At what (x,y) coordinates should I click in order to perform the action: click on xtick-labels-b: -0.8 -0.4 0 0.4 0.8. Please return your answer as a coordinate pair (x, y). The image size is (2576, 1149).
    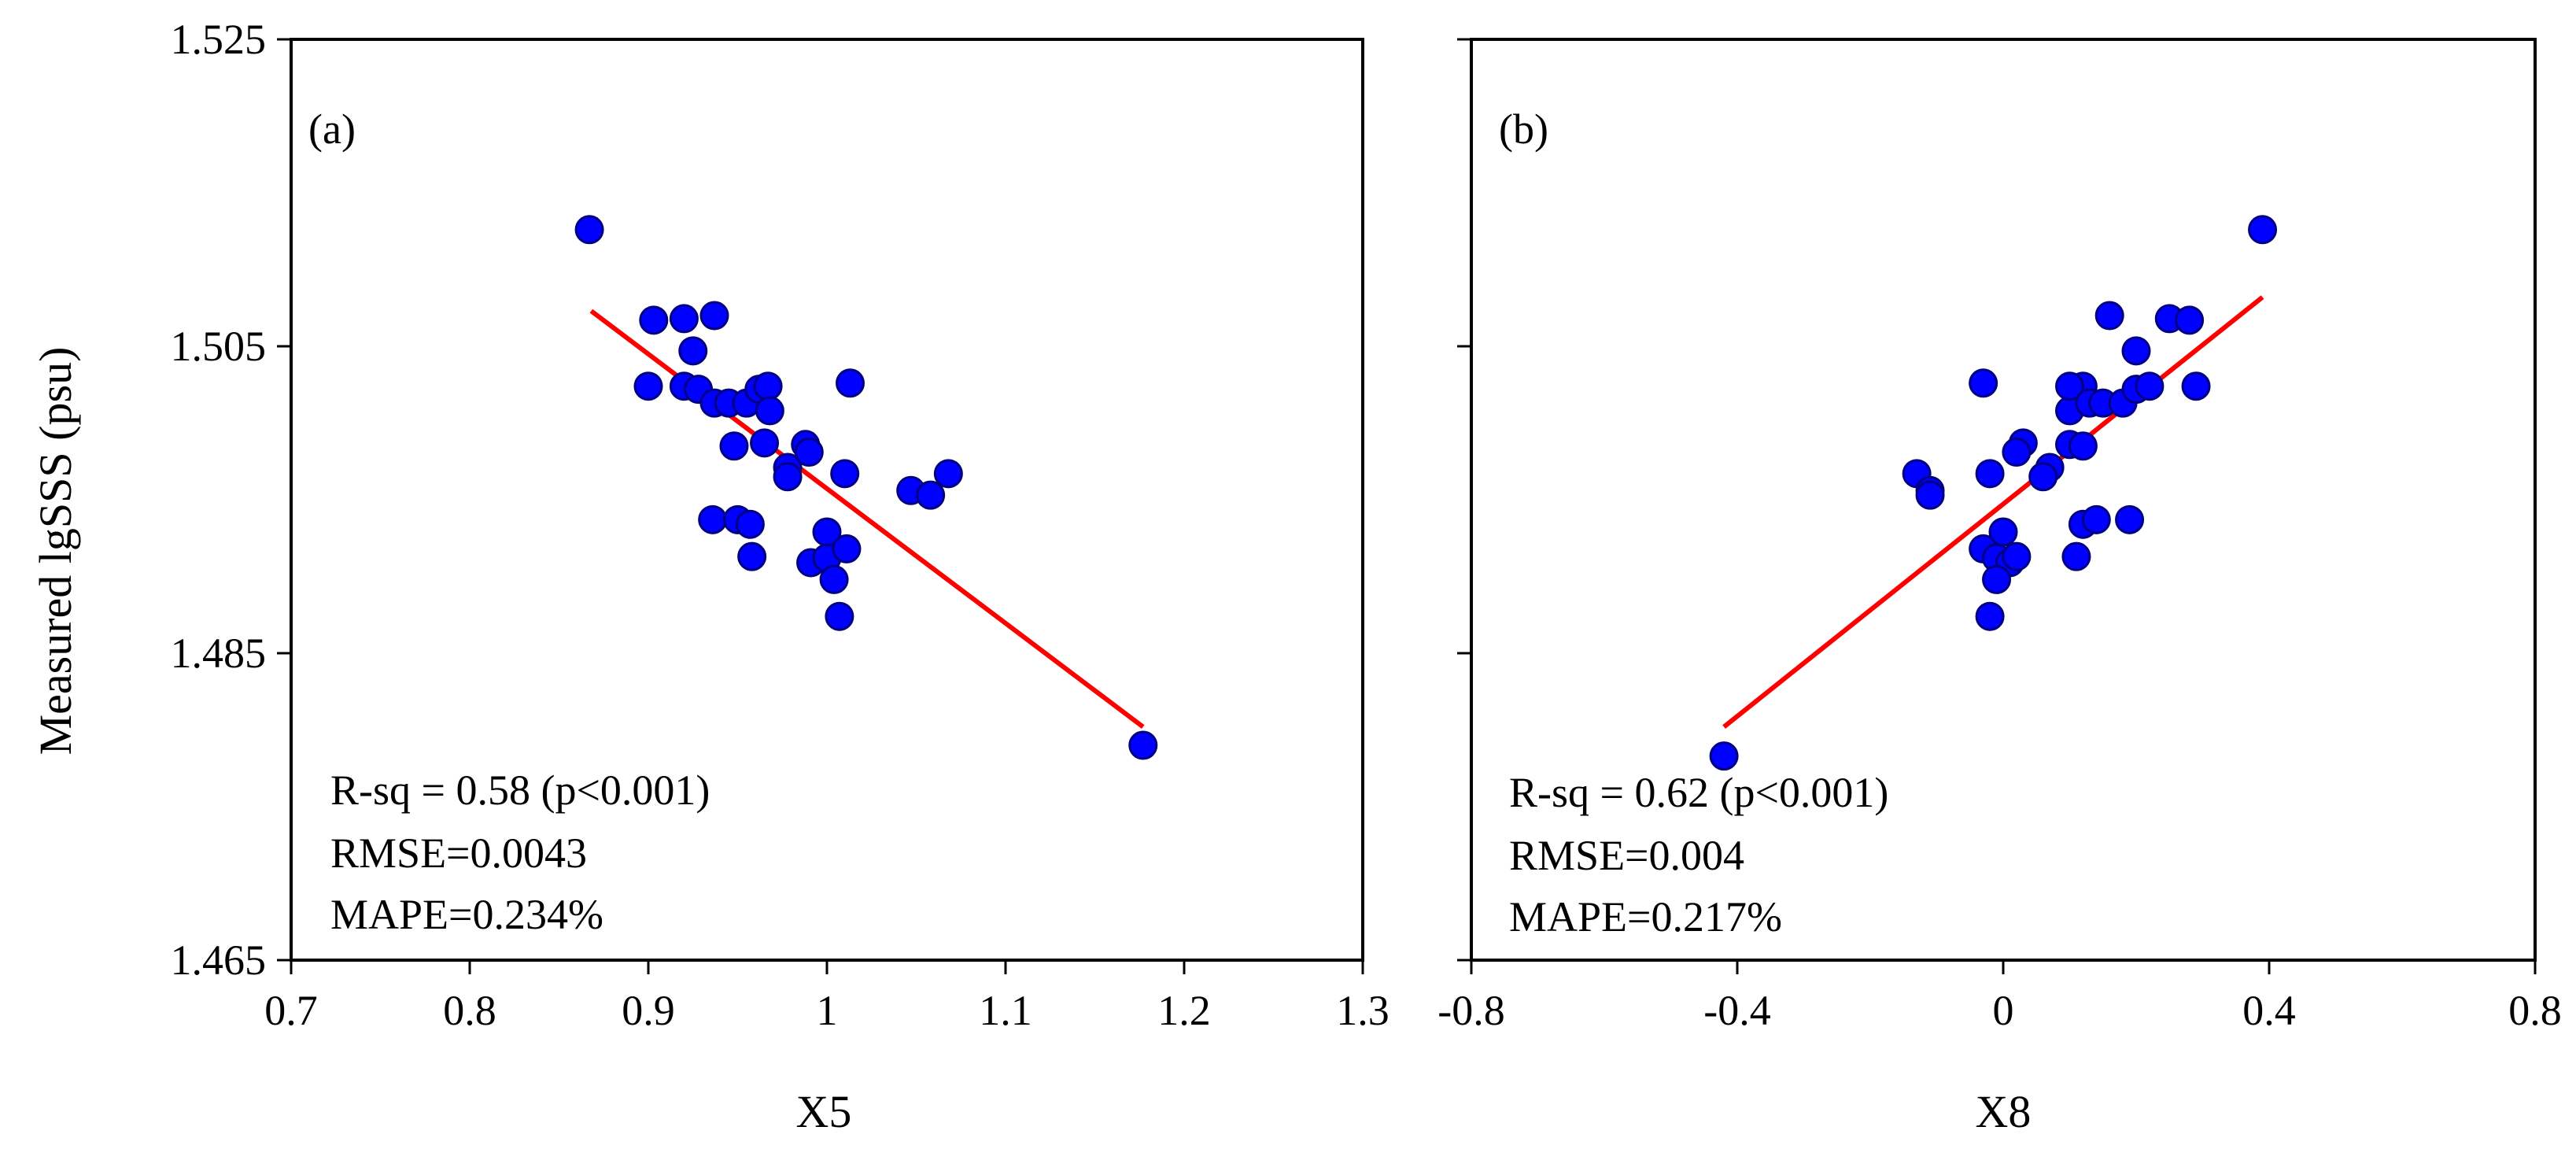
    Looking at the image, I should click on (1999, 1010).